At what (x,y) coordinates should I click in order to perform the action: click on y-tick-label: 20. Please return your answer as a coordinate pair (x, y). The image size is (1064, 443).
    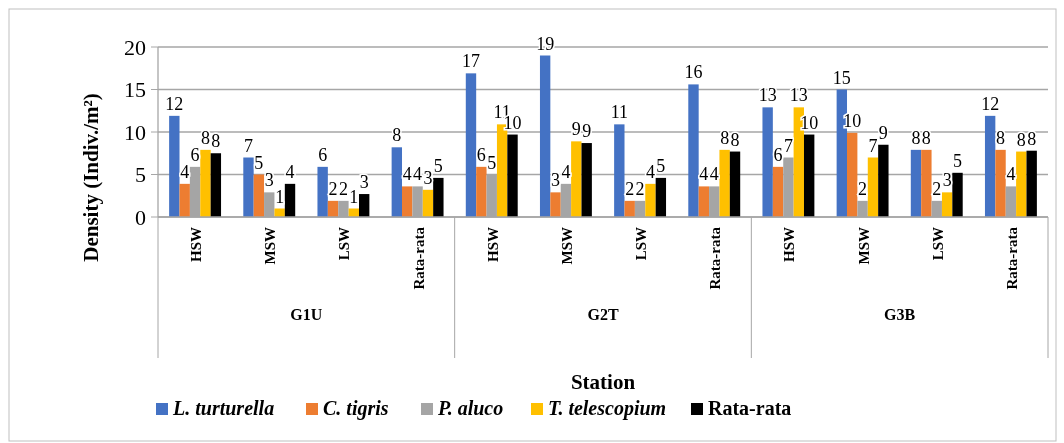
    Looking at the image, I should click on (135, 47).